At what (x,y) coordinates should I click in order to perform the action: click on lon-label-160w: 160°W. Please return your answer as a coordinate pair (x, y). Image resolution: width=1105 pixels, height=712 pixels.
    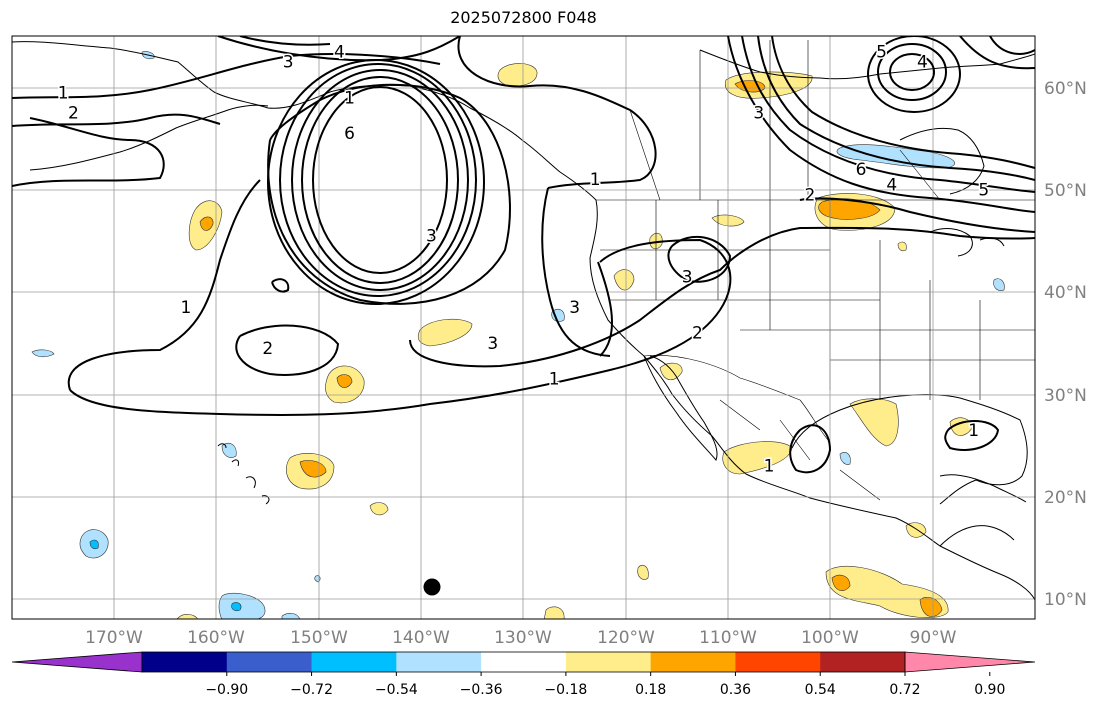
    Looking at the image, I should click on (216, 638).